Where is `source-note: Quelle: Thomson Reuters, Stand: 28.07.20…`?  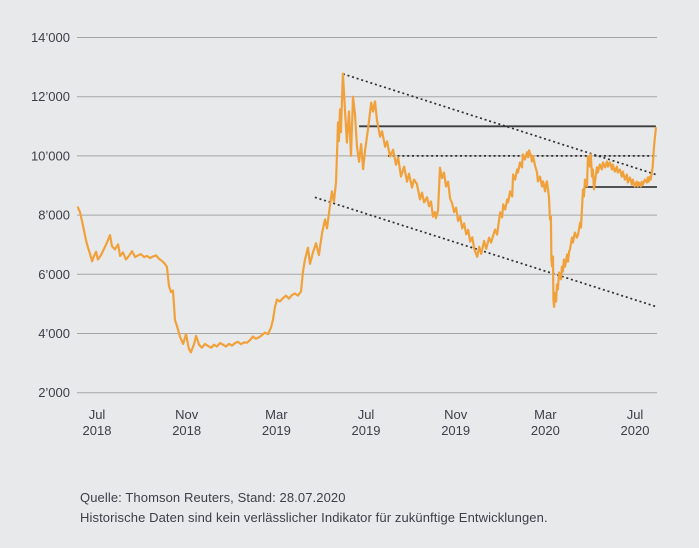 source-note: Quelle: Thomson Reuters, Stand: 28.07.20… is located at coordinates (213, 497).